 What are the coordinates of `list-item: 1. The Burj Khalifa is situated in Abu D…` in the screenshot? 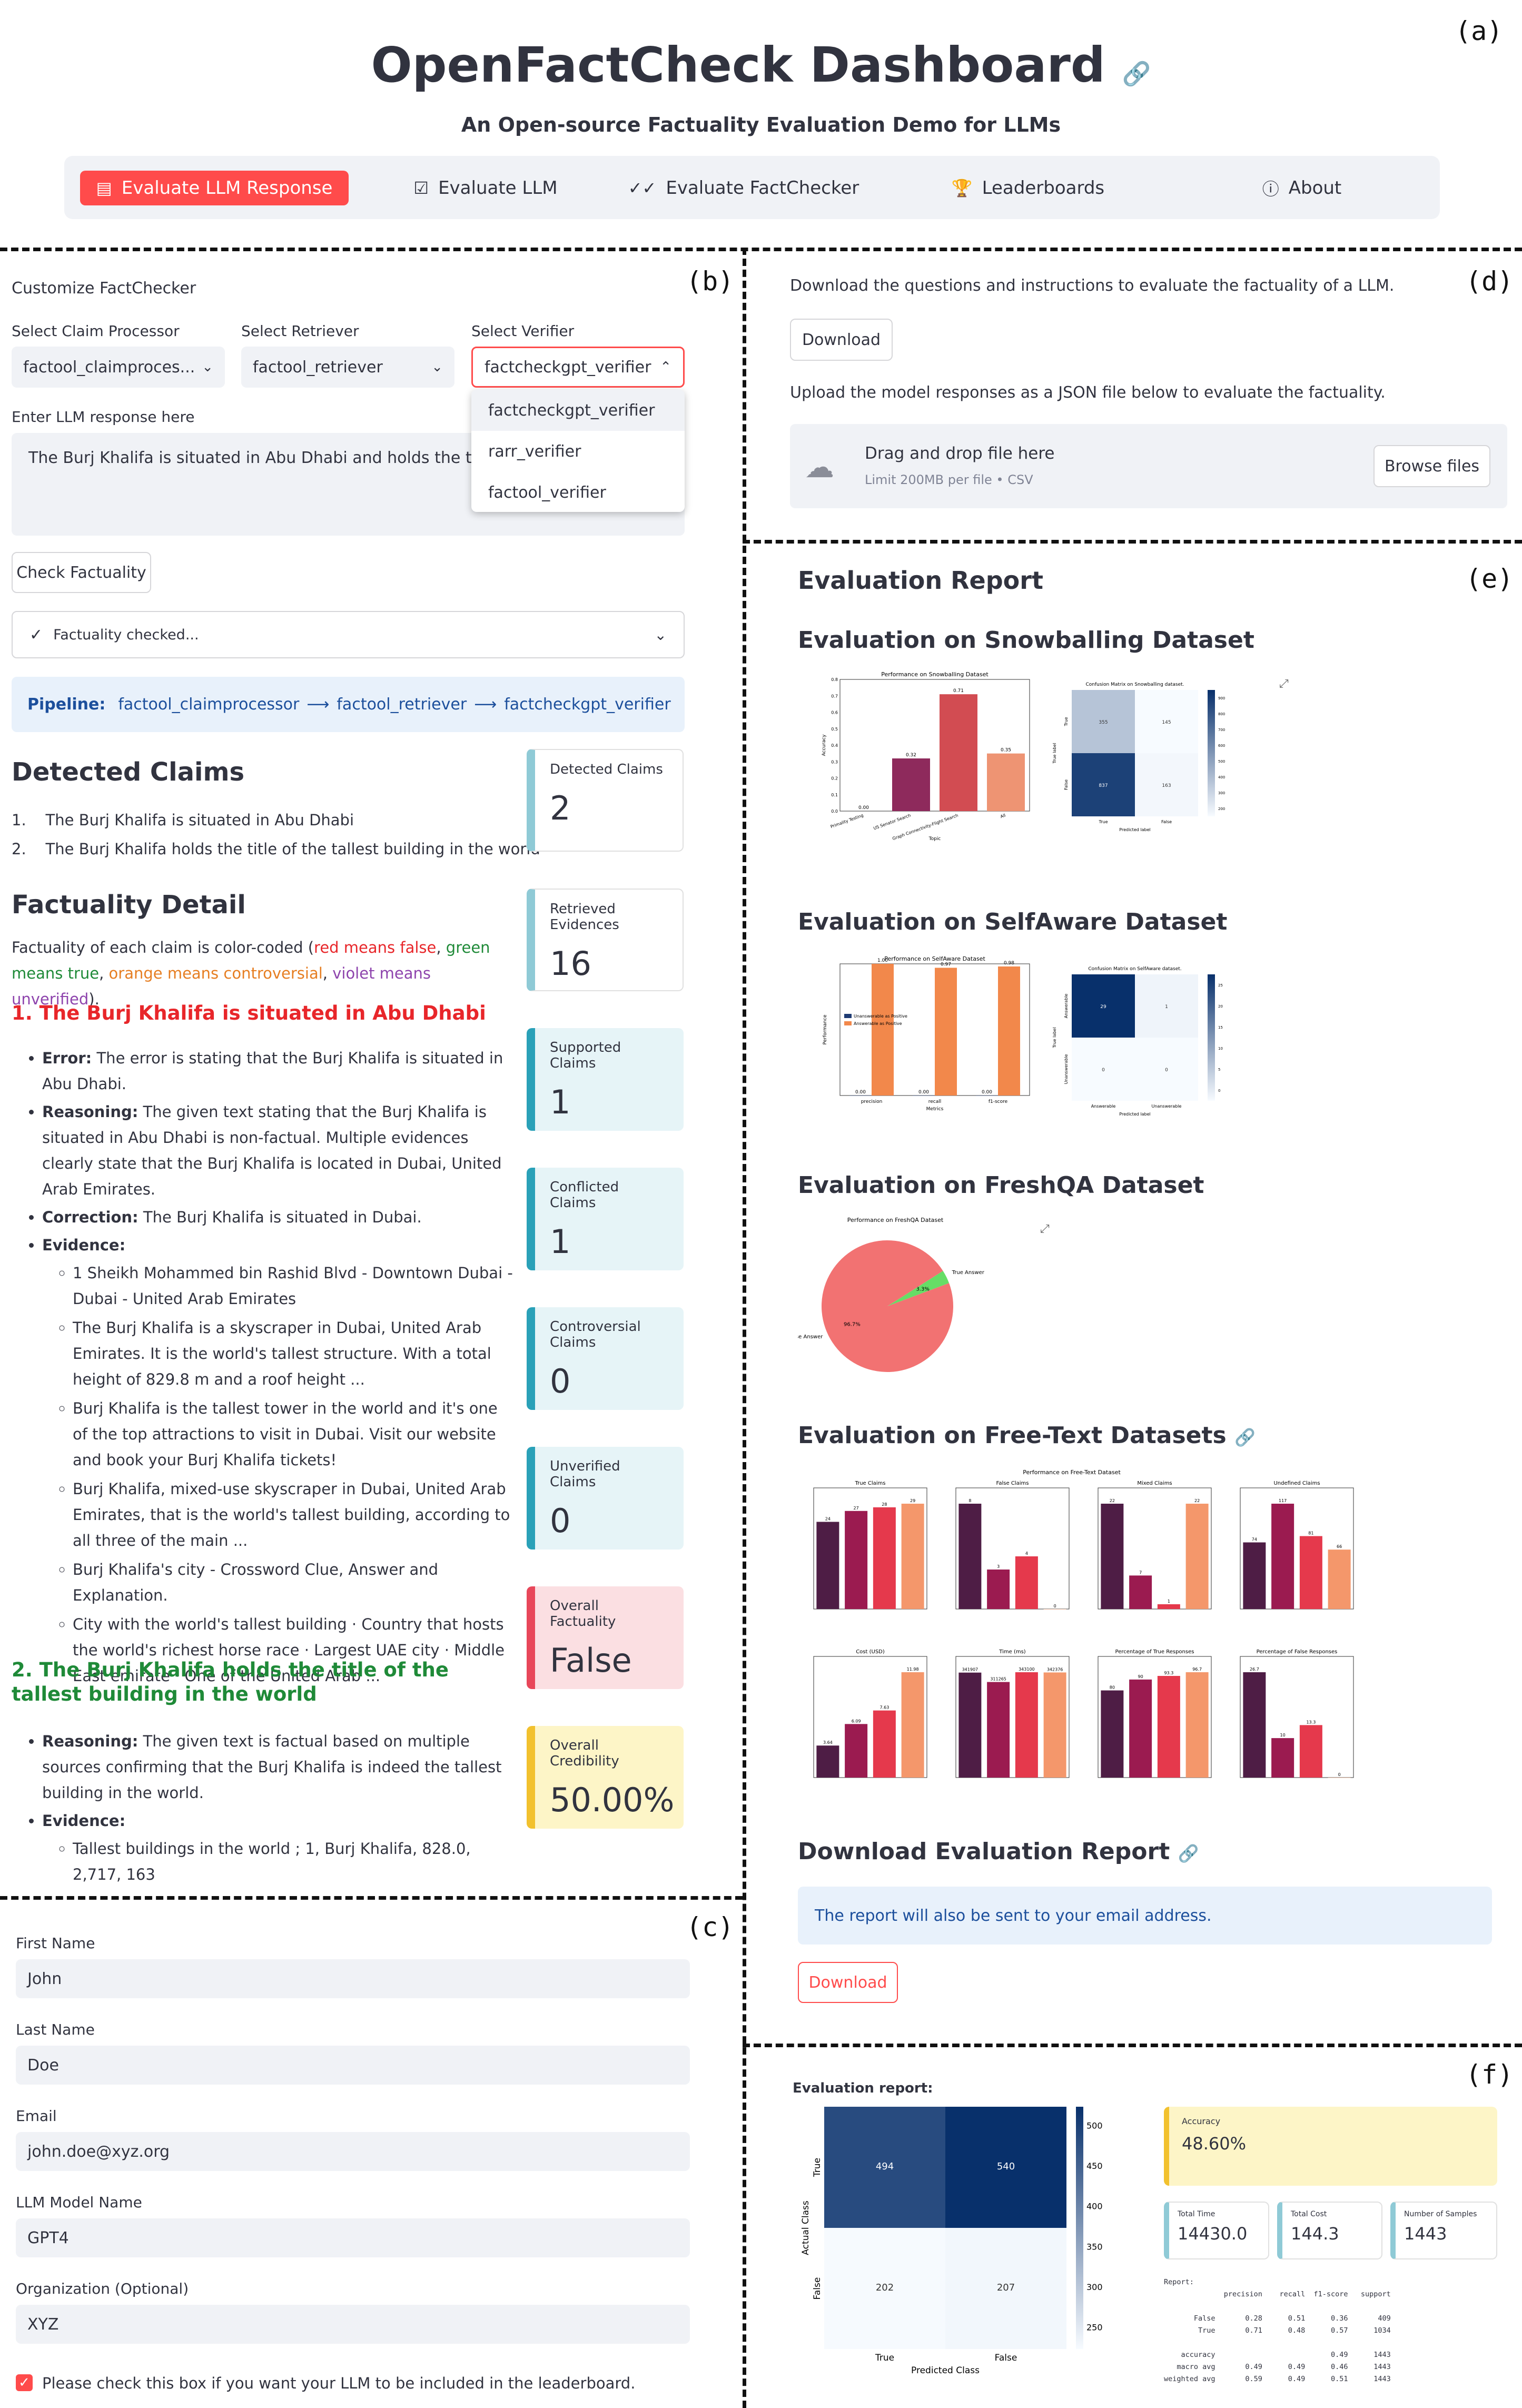 It's located at (183, 820).